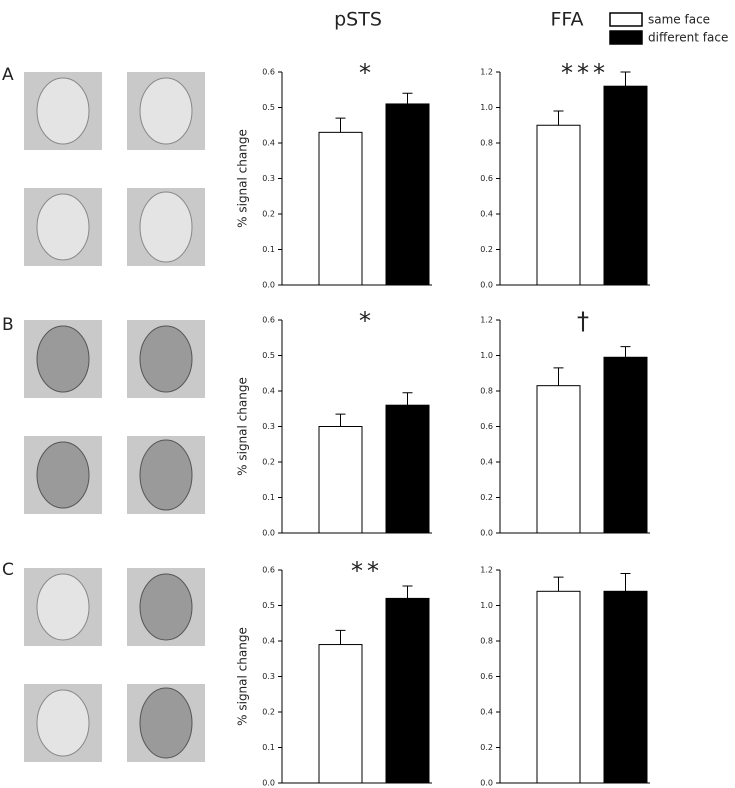  I want to click on row-label: C, so click(8, 570).